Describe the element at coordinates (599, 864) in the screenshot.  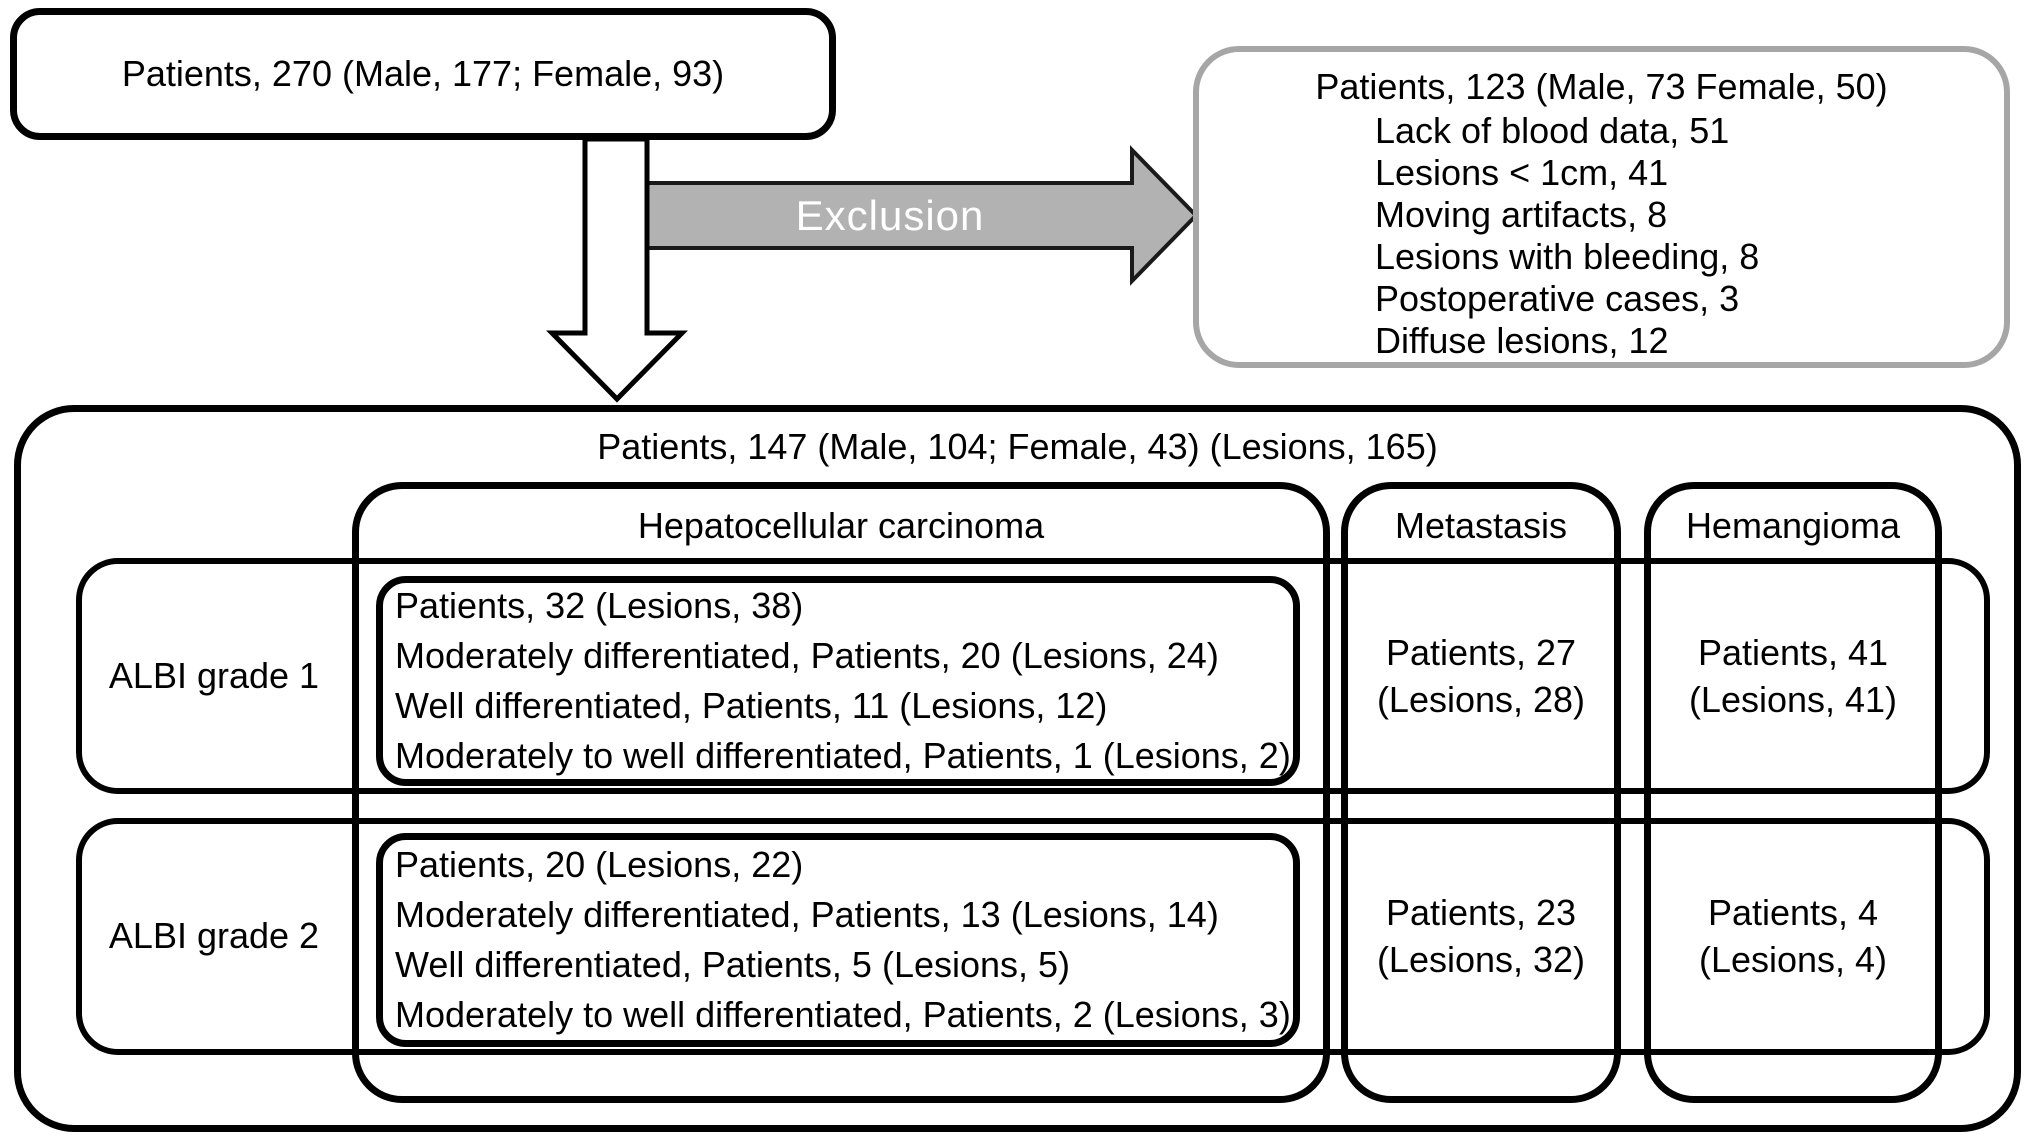
I see `hcc-albi2-line: Patients, 20 (Lesions, 22)` at that location.